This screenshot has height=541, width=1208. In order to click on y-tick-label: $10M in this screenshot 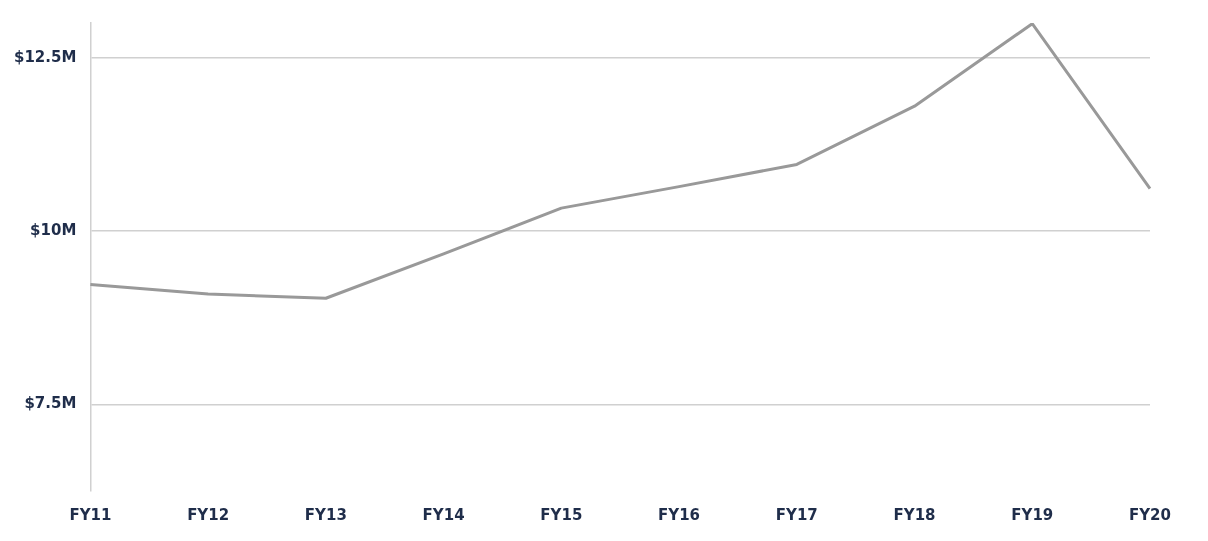, I will do `click(53, 229)`.